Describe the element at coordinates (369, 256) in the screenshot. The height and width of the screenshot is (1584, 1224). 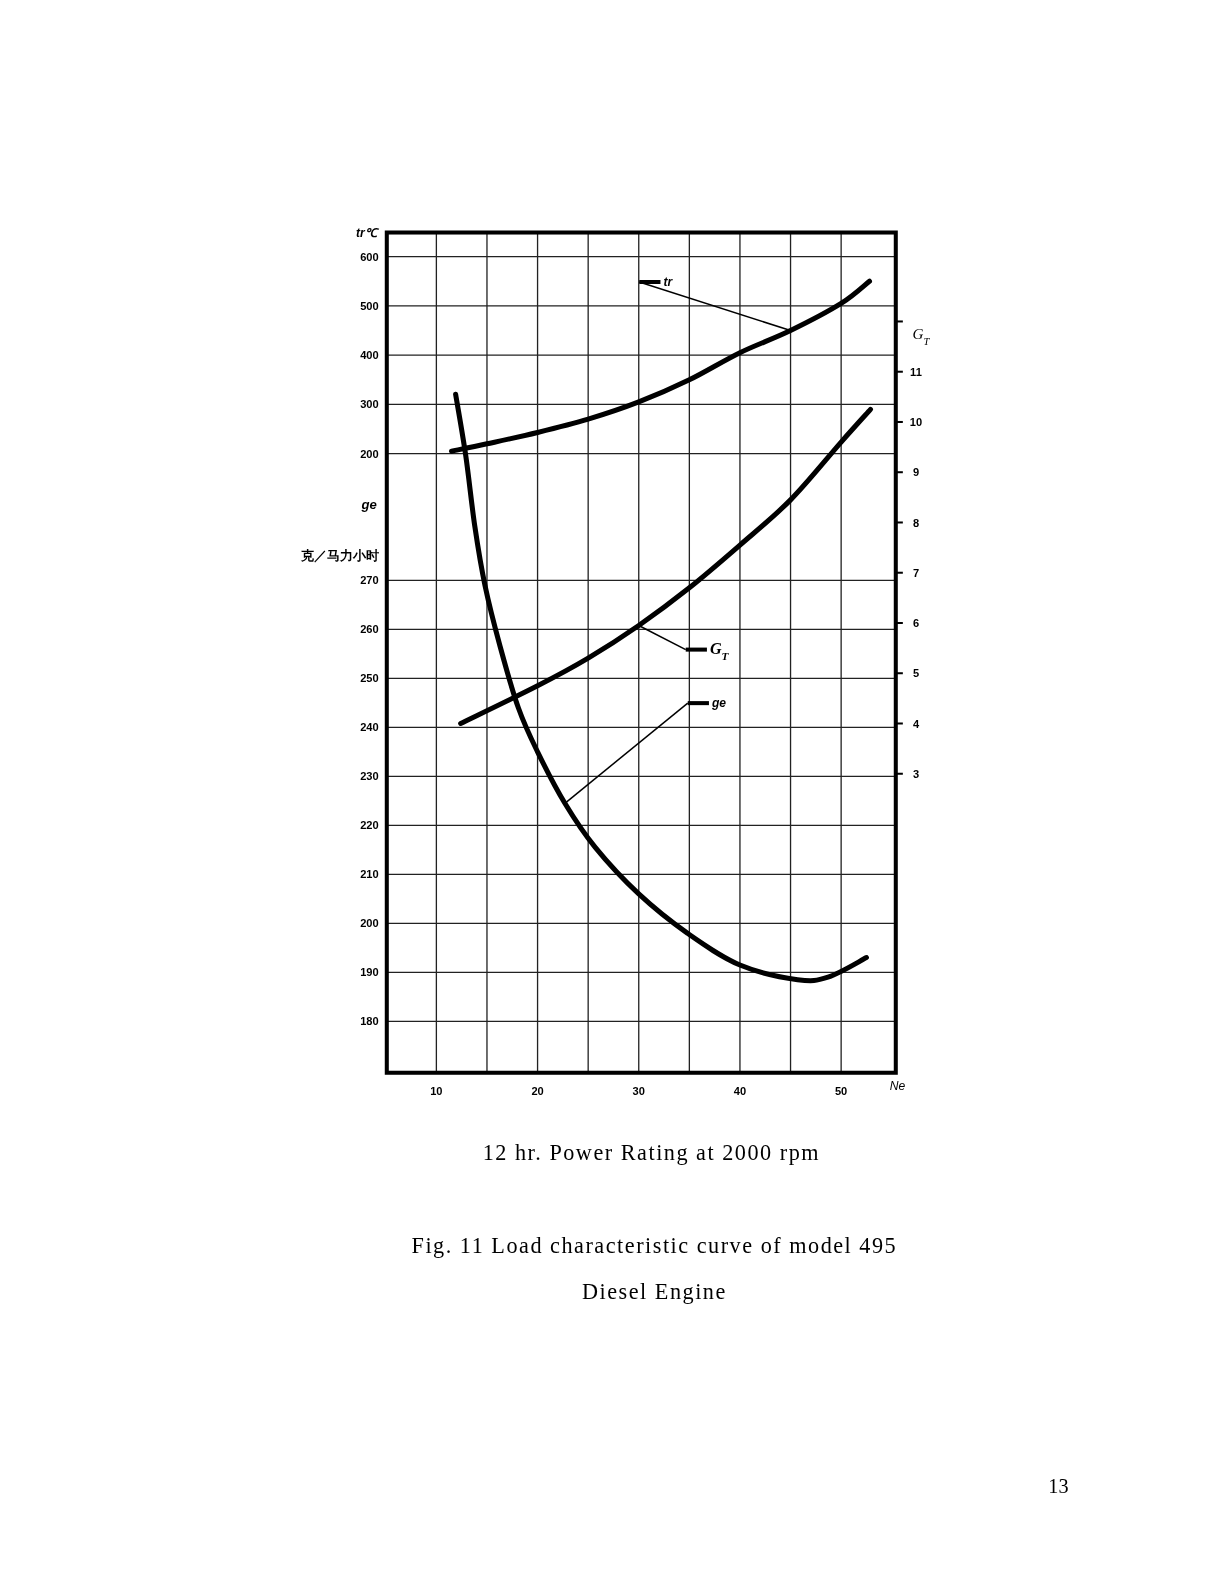
I see `y-tick-label: 600` at that location.